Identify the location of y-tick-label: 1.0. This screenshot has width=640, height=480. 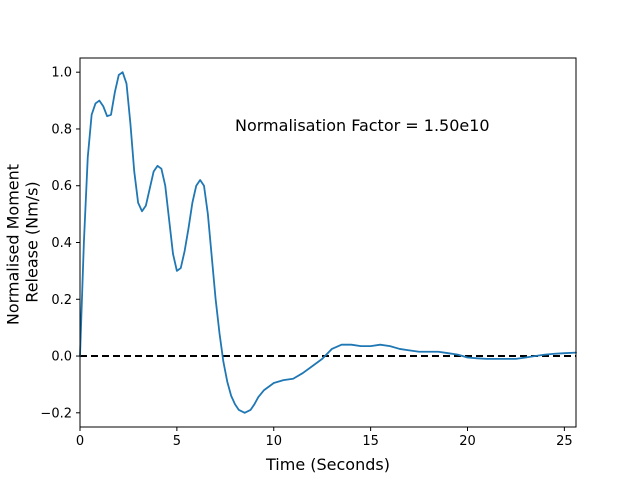
(61, 73).